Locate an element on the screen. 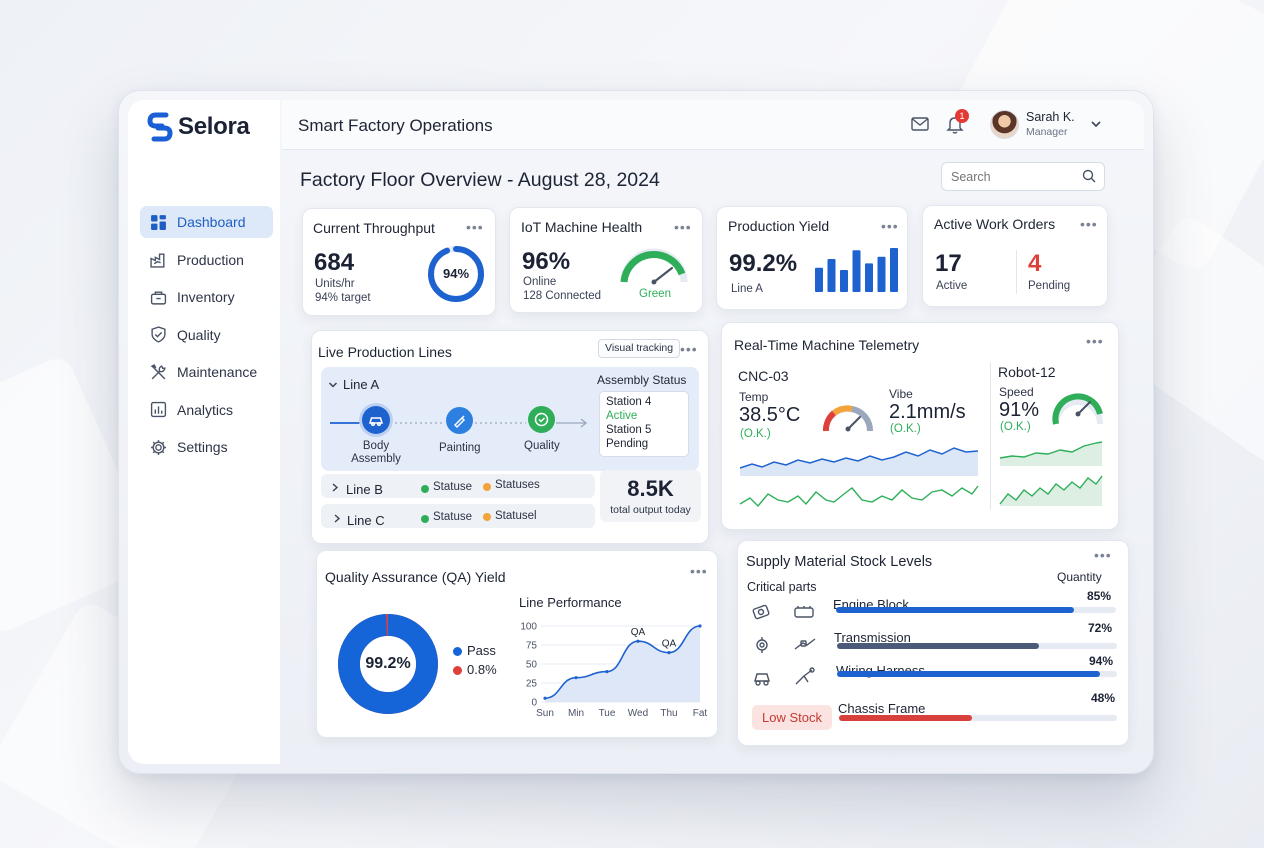 This screenshot has width=1264, height=848. station-name: Station 5 is located at coordinates (629, 430).